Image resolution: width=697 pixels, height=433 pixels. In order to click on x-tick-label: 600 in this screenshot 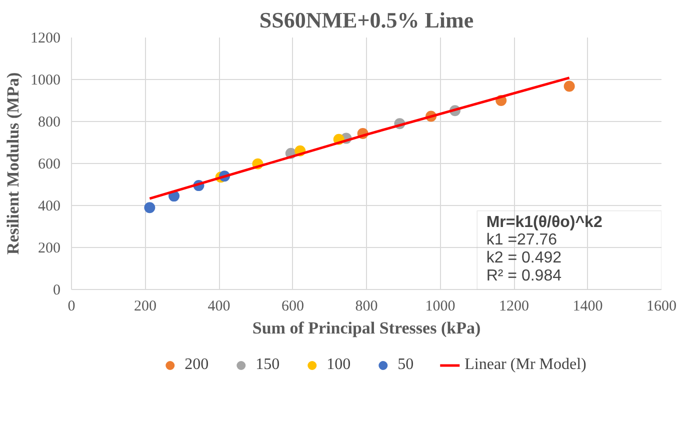, I will do `click(293, 306)`.